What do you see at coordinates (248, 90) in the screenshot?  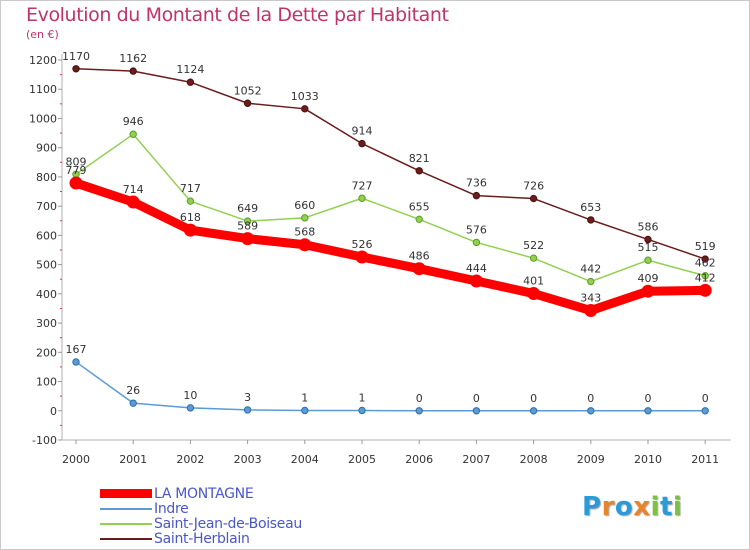 I see `data-label-saint-herblain: 1052` at bounding box center [248, 90].